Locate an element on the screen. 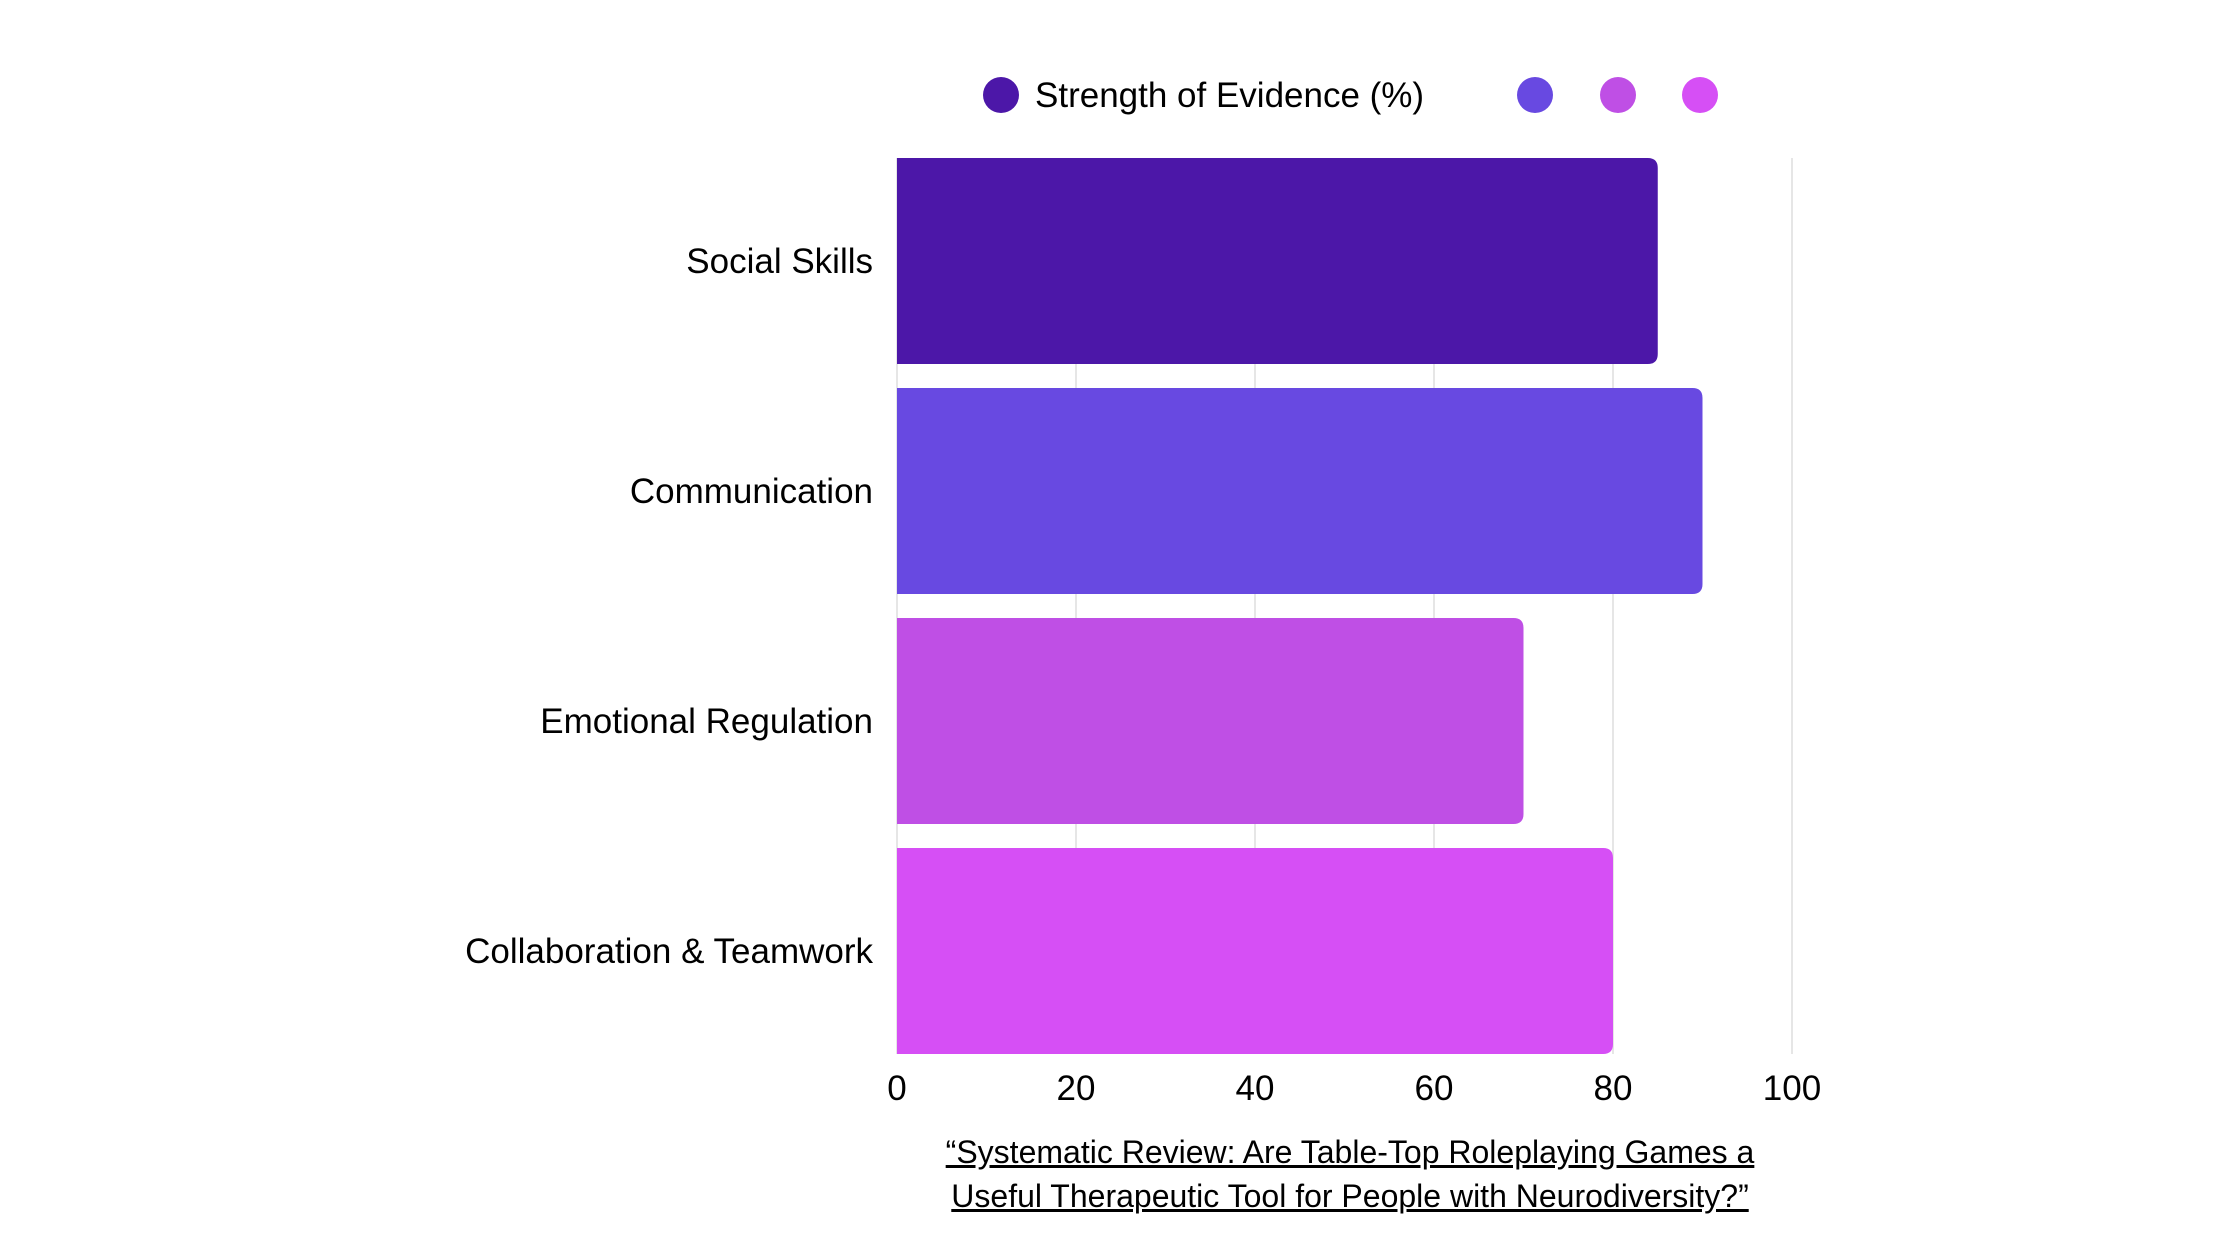 Image resolution: width=2240 pixels, height=1260 pixels. category-label: Communication is located at coordinates (751, 491).